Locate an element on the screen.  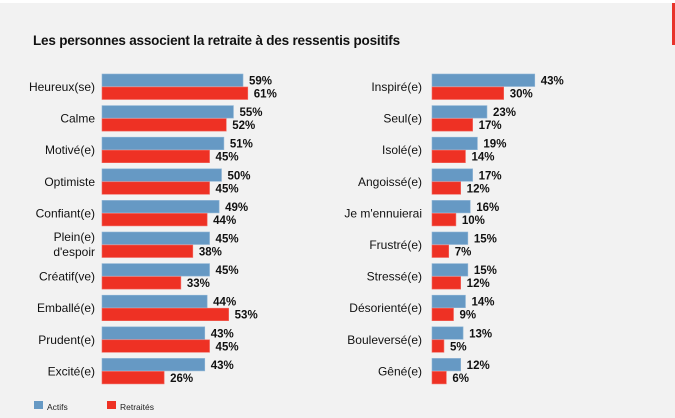
category-label: Emballé(e) is located at coordinates (66, 308).